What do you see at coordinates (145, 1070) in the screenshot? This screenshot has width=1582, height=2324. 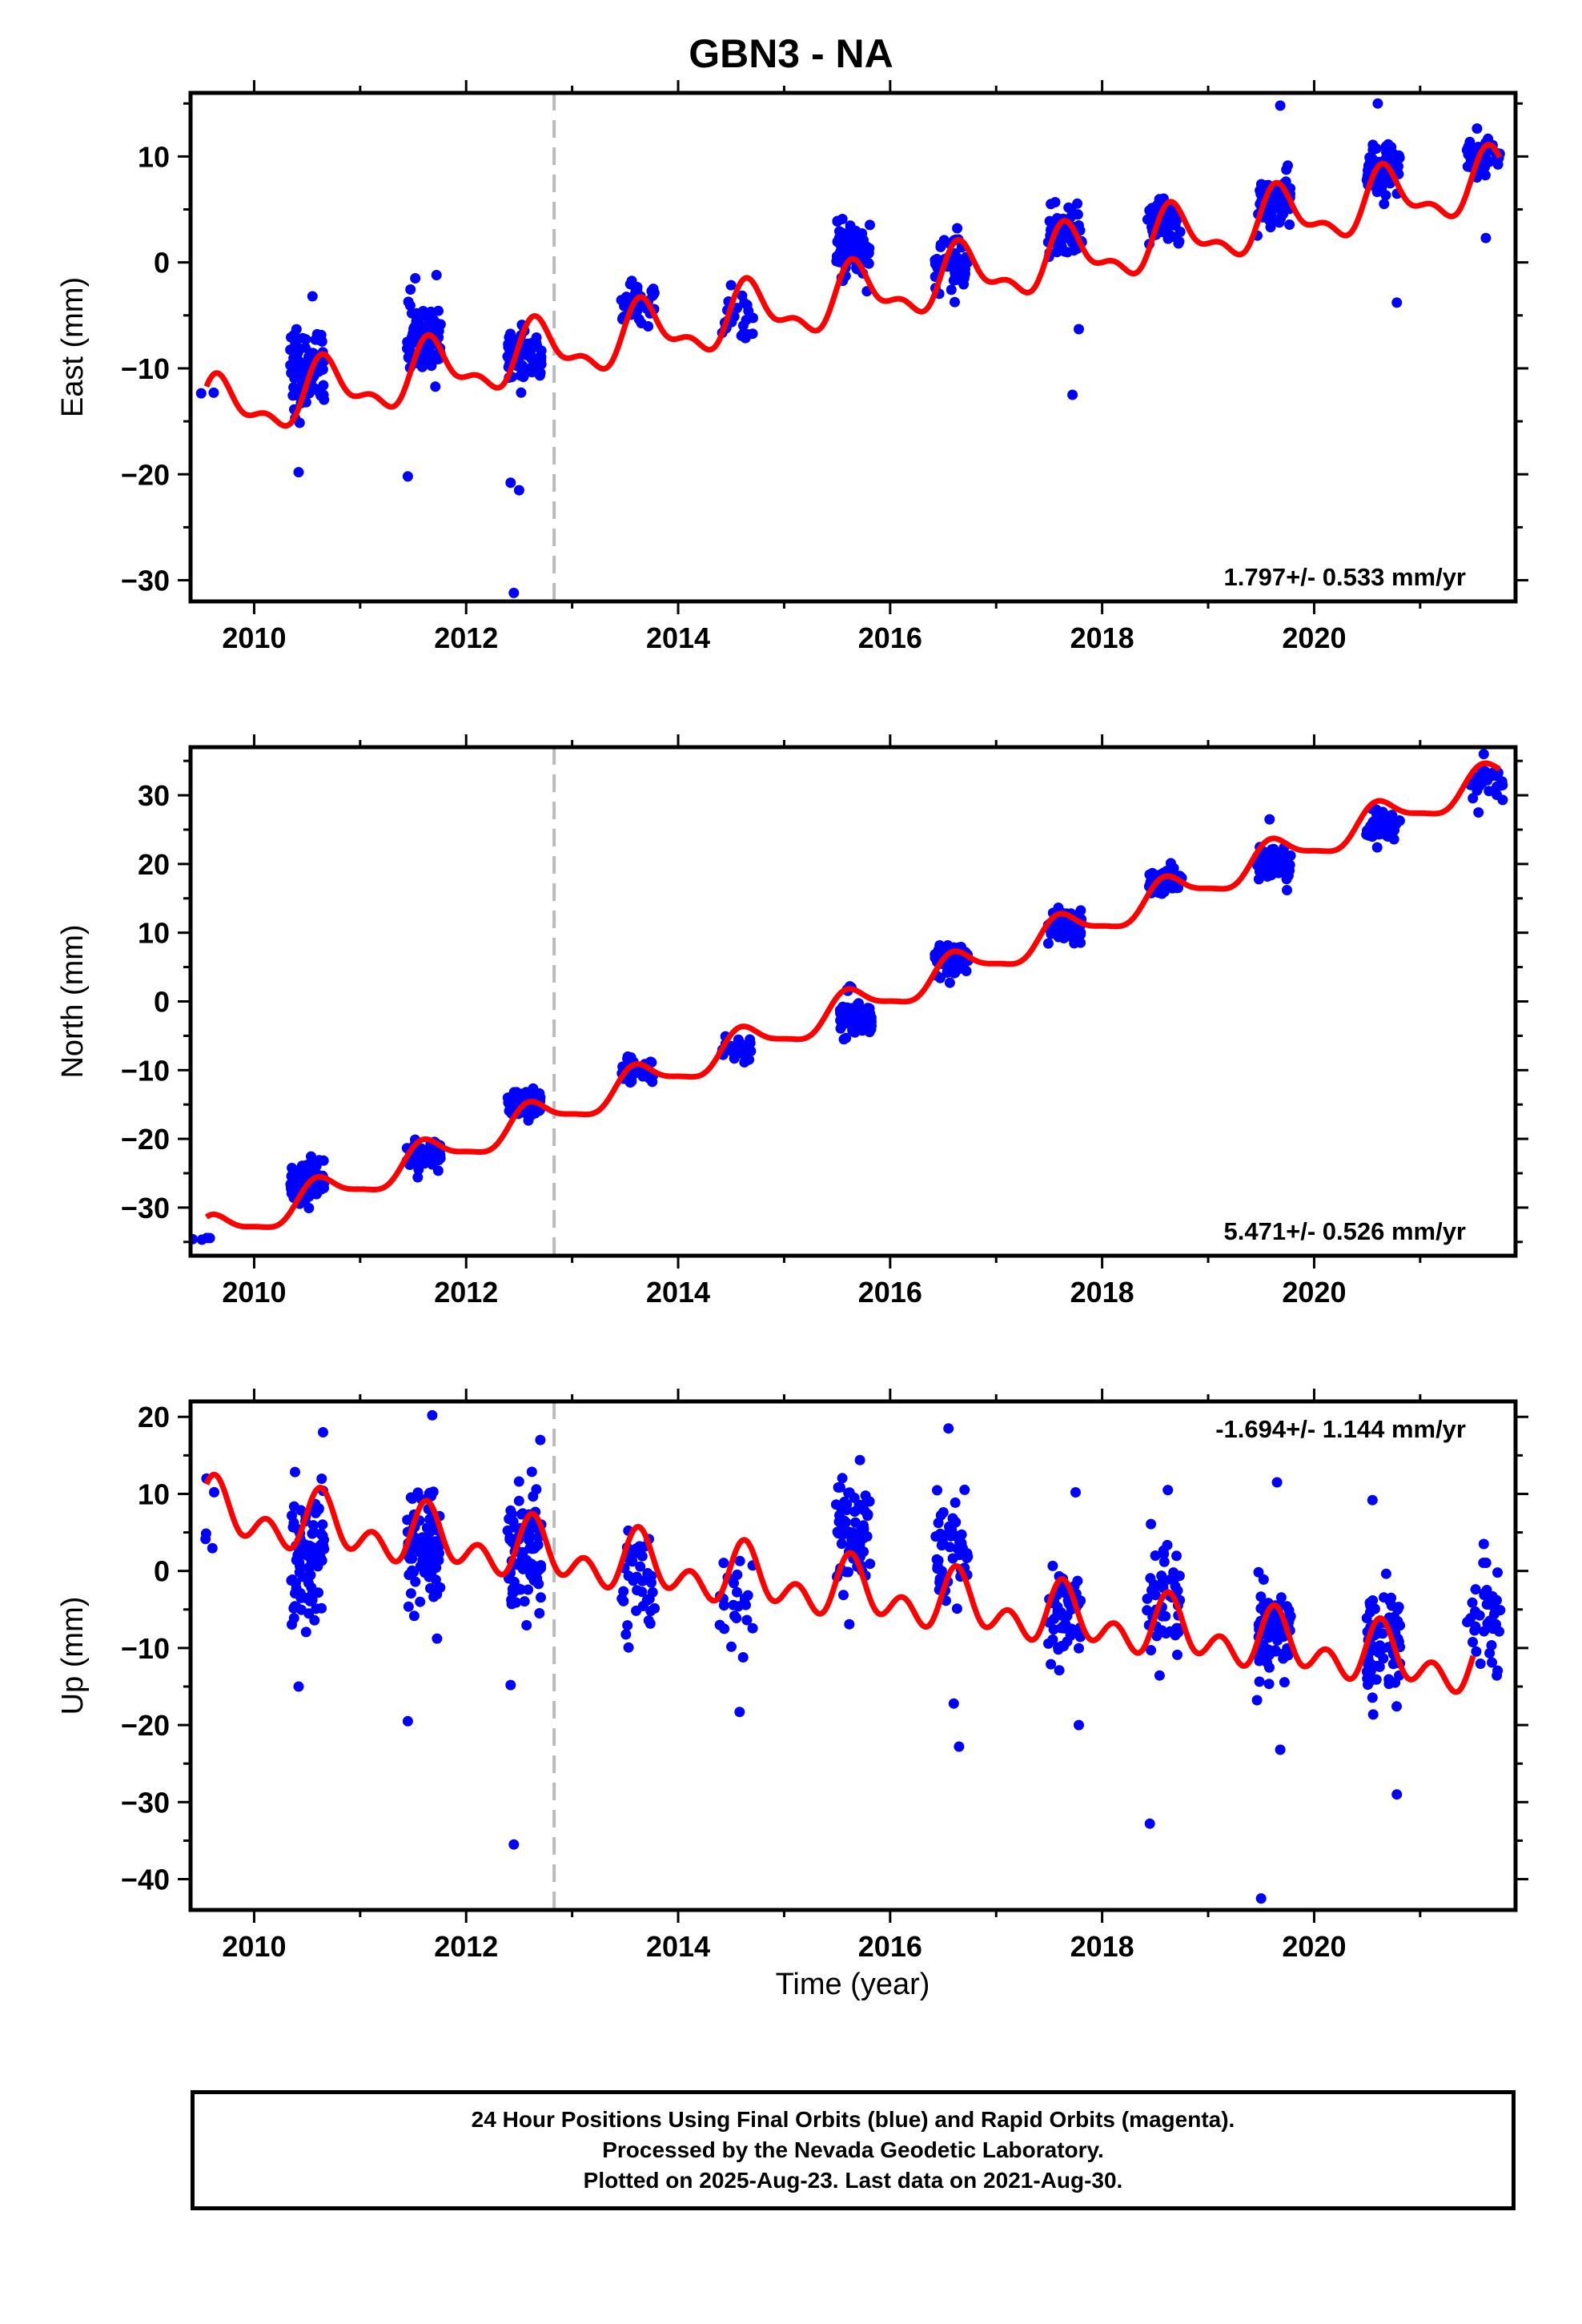 I see `y-tick-label: −10` at bounding box center [145, 1070].